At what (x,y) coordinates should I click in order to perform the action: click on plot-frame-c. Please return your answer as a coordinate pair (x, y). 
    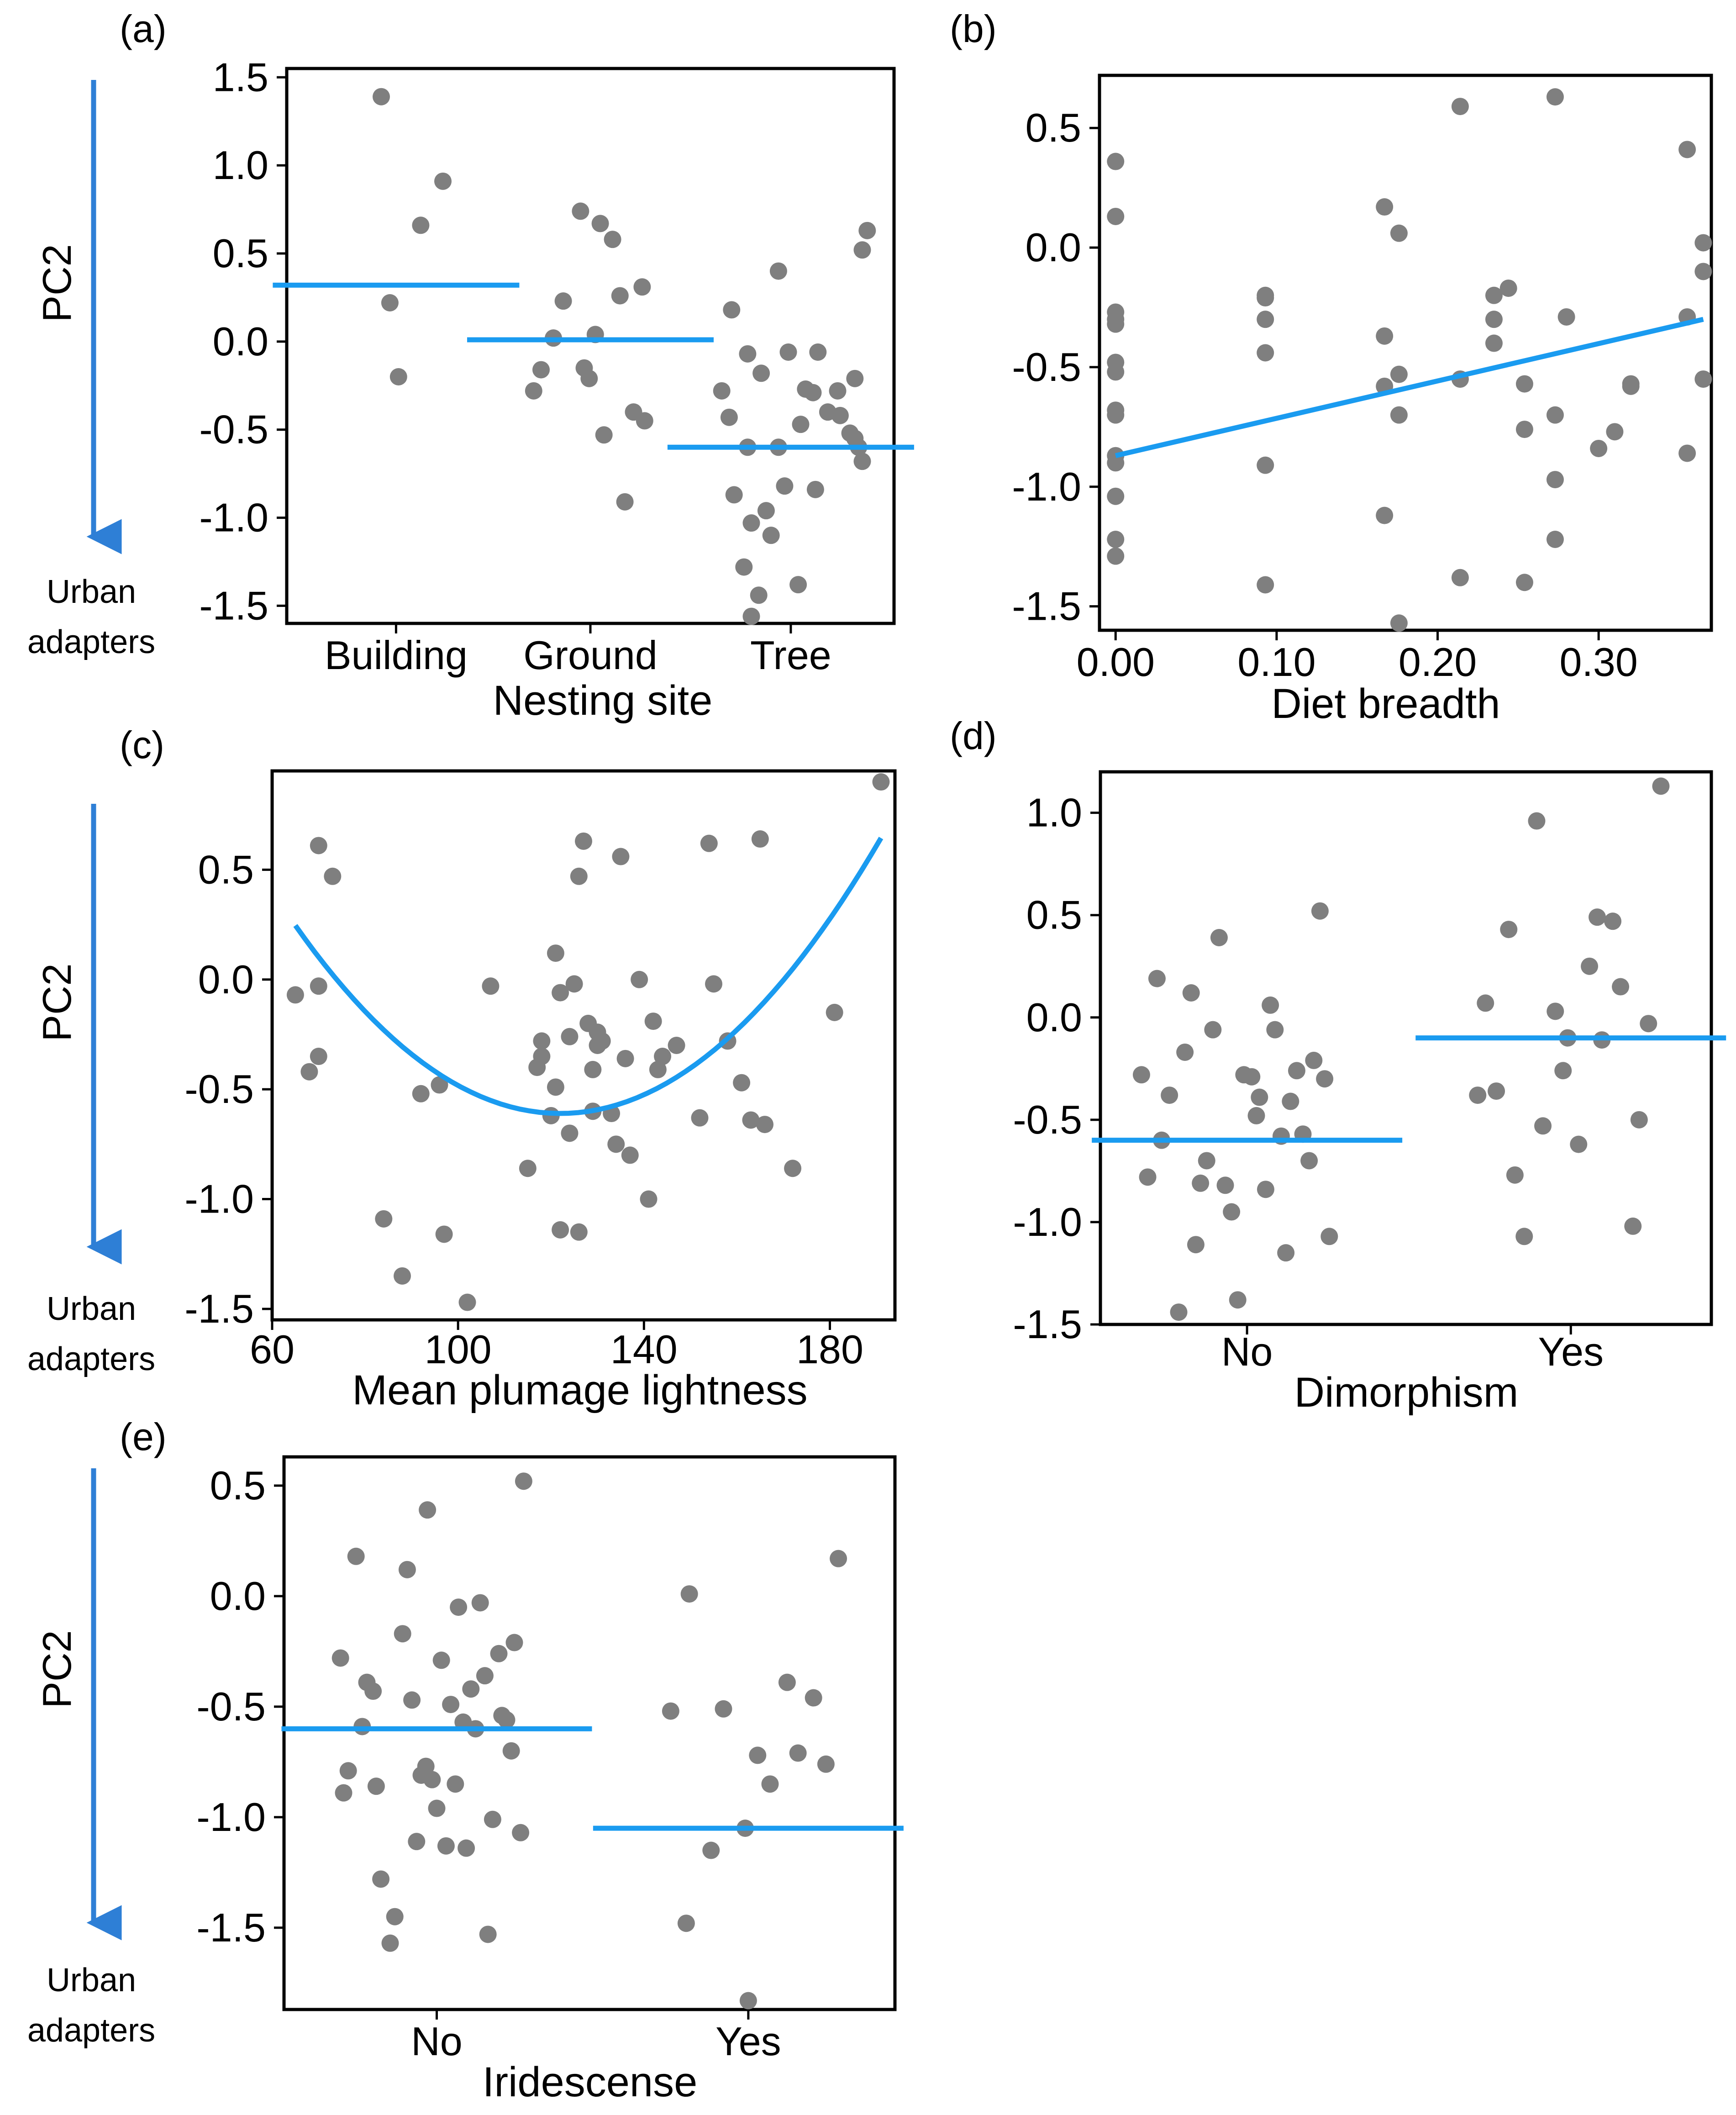
    Looking at the image, I should click on (583, 1045).